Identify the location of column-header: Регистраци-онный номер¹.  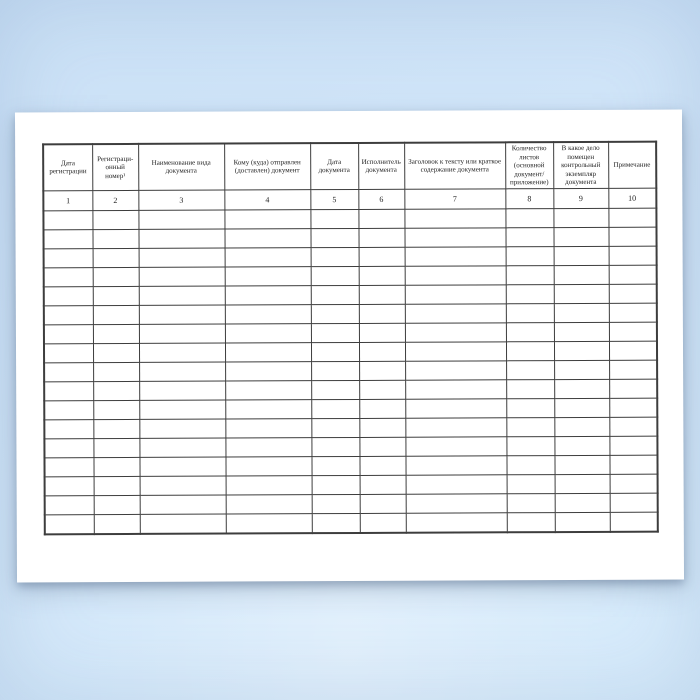
(115, 167).